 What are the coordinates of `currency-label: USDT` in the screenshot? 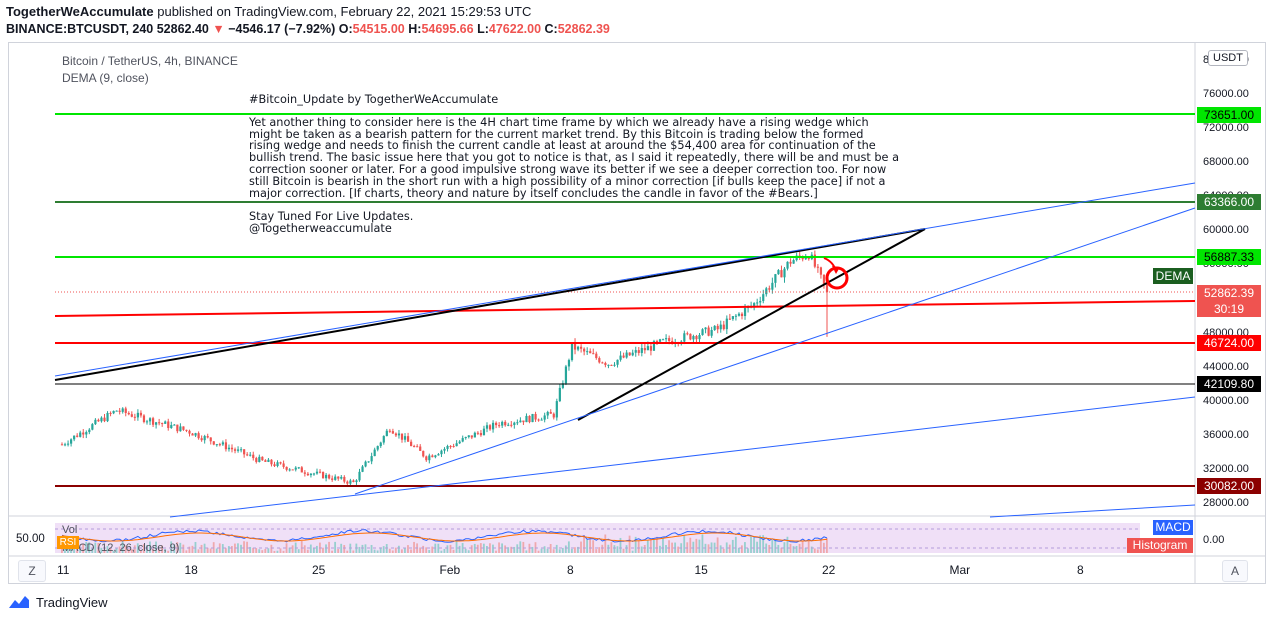 It's located at (1228, 58).